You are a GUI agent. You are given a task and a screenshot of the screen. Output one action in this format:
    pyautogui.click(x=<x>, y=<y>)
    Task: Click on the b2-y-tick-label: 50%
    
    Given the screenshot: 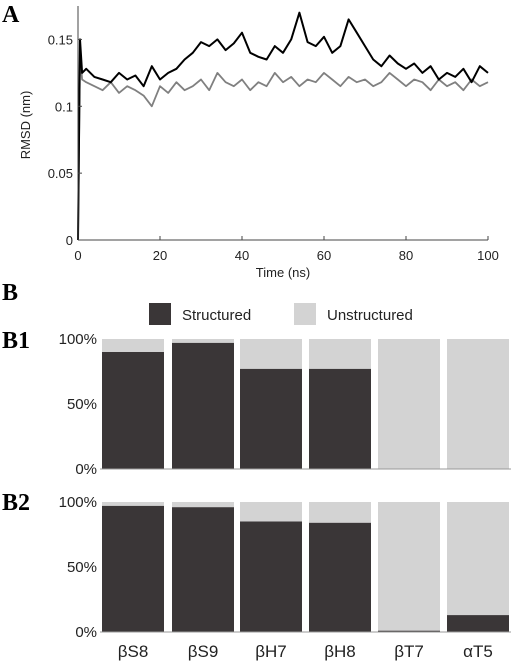 What is the action you would take?
    pyautogui.click(x=82, y=567)
    